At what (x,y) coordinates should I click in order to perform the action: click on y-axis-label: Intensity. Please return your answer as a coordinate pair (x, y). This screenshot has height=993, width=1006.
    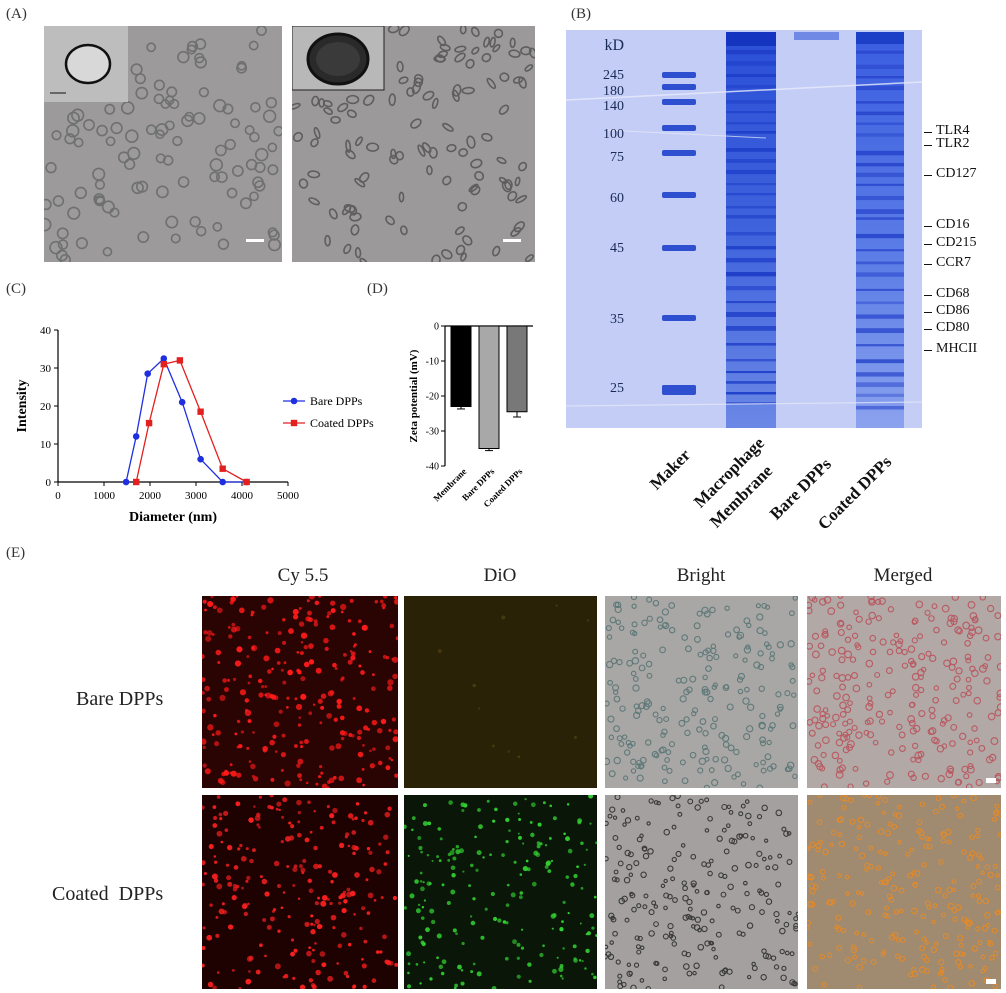
    Looking at the image, I should click on (22, 406).